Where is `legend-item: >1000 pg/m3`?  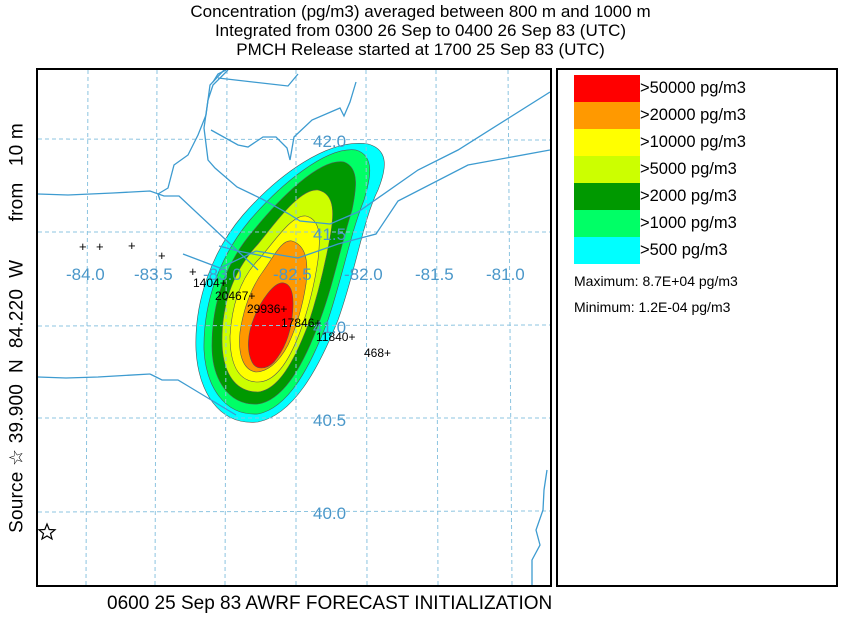 legend-item: >1000 pg/m3 is located at coordinates (704, 223).